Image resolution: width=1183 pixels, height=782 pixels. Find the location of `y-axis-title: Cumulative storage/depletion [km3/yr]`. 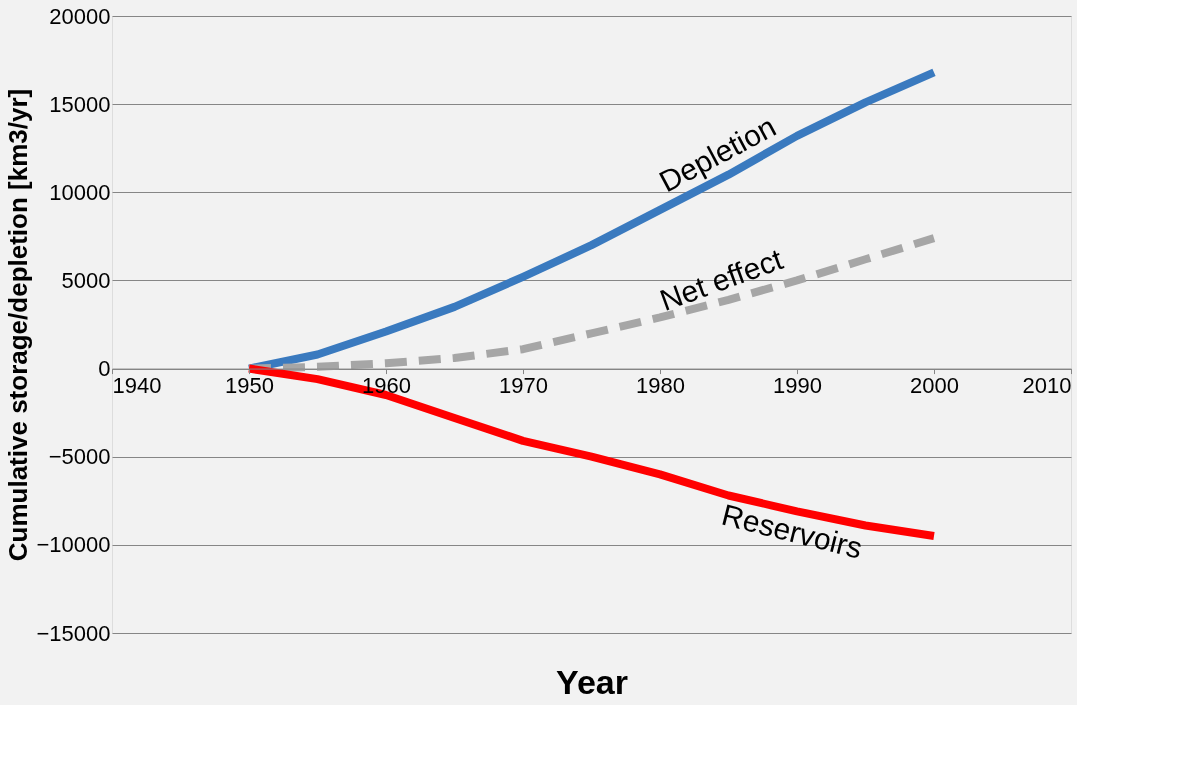

y-axis-title: Cumulative storage/depletion [km3/yr] is located at coordinates (18, 325).